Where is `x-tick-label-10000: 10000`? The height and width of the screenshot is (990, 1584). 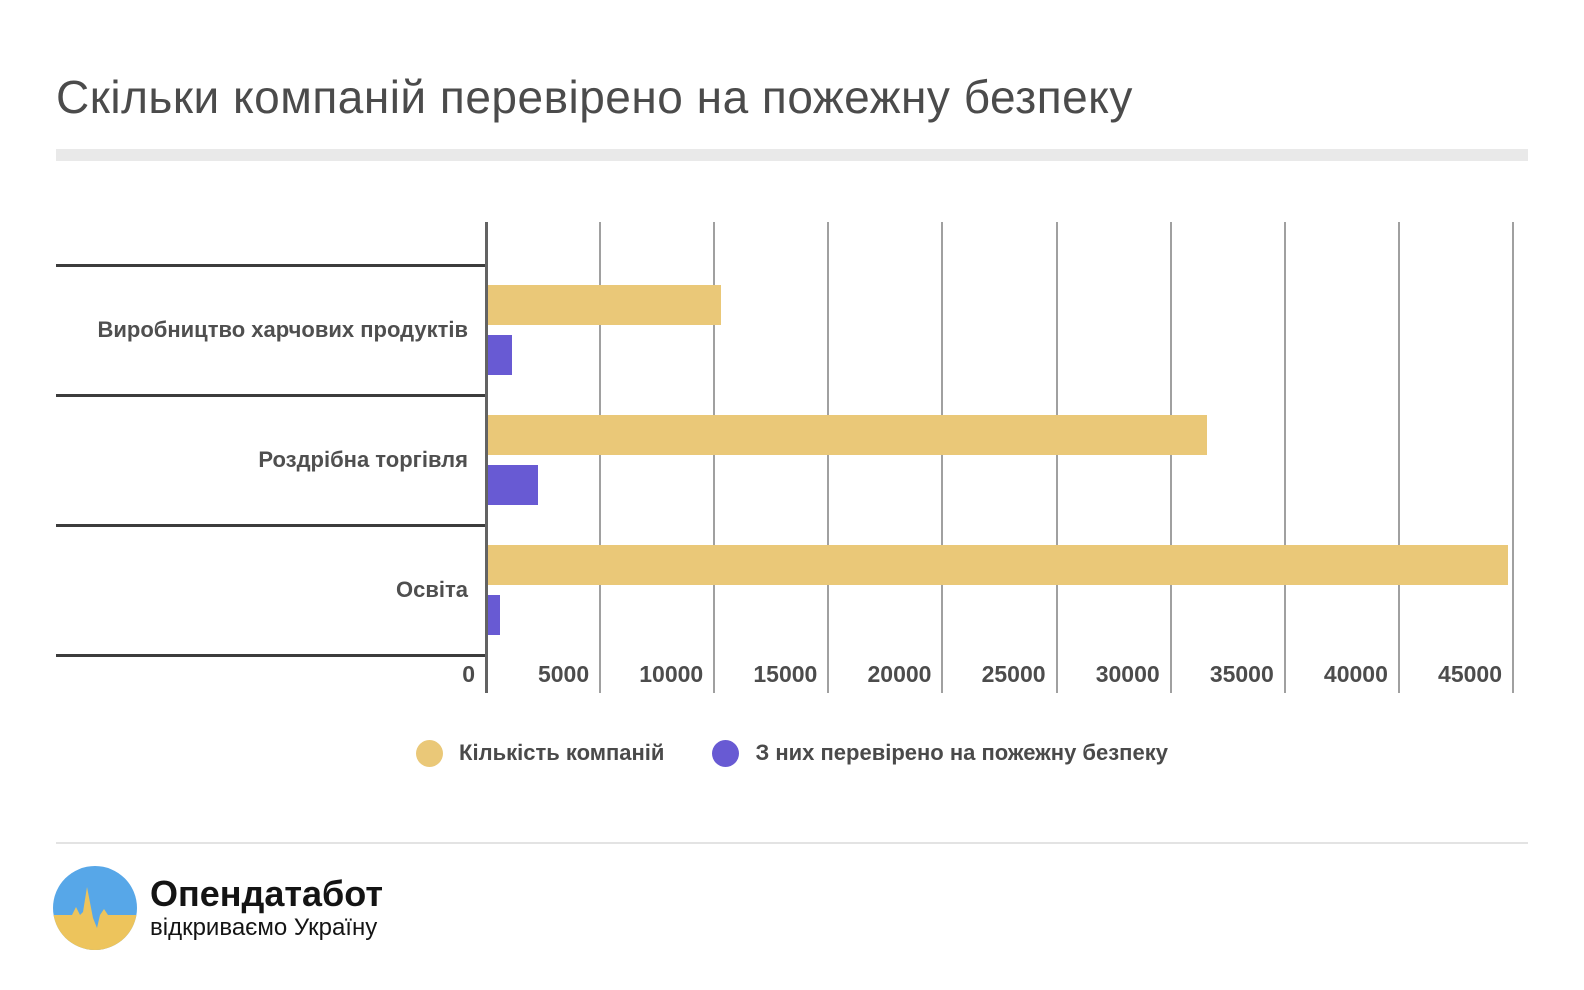 x-tick-label-10000: 10000 is located at coordinates (671, 674).